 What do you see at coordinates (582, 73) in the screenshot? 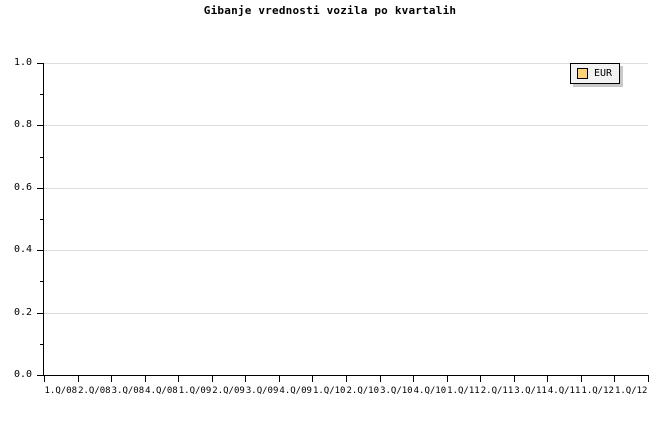
I see `legend-swatch-eur` at bounding box center [582, 73].